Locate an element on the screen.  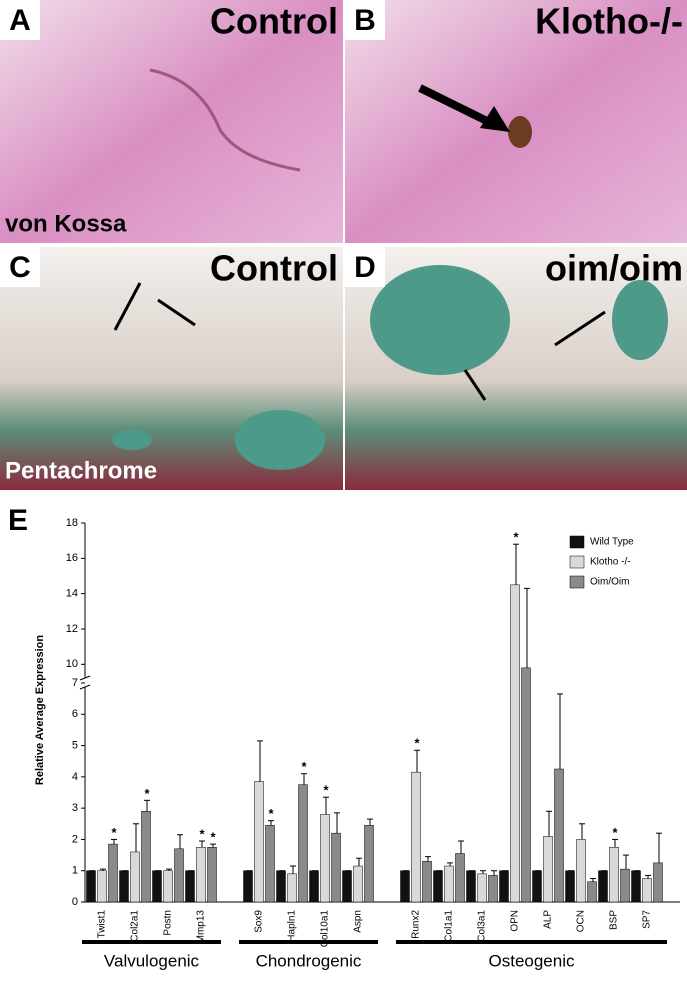
x-tick-label: Postn is located at coordinates (168, 923).